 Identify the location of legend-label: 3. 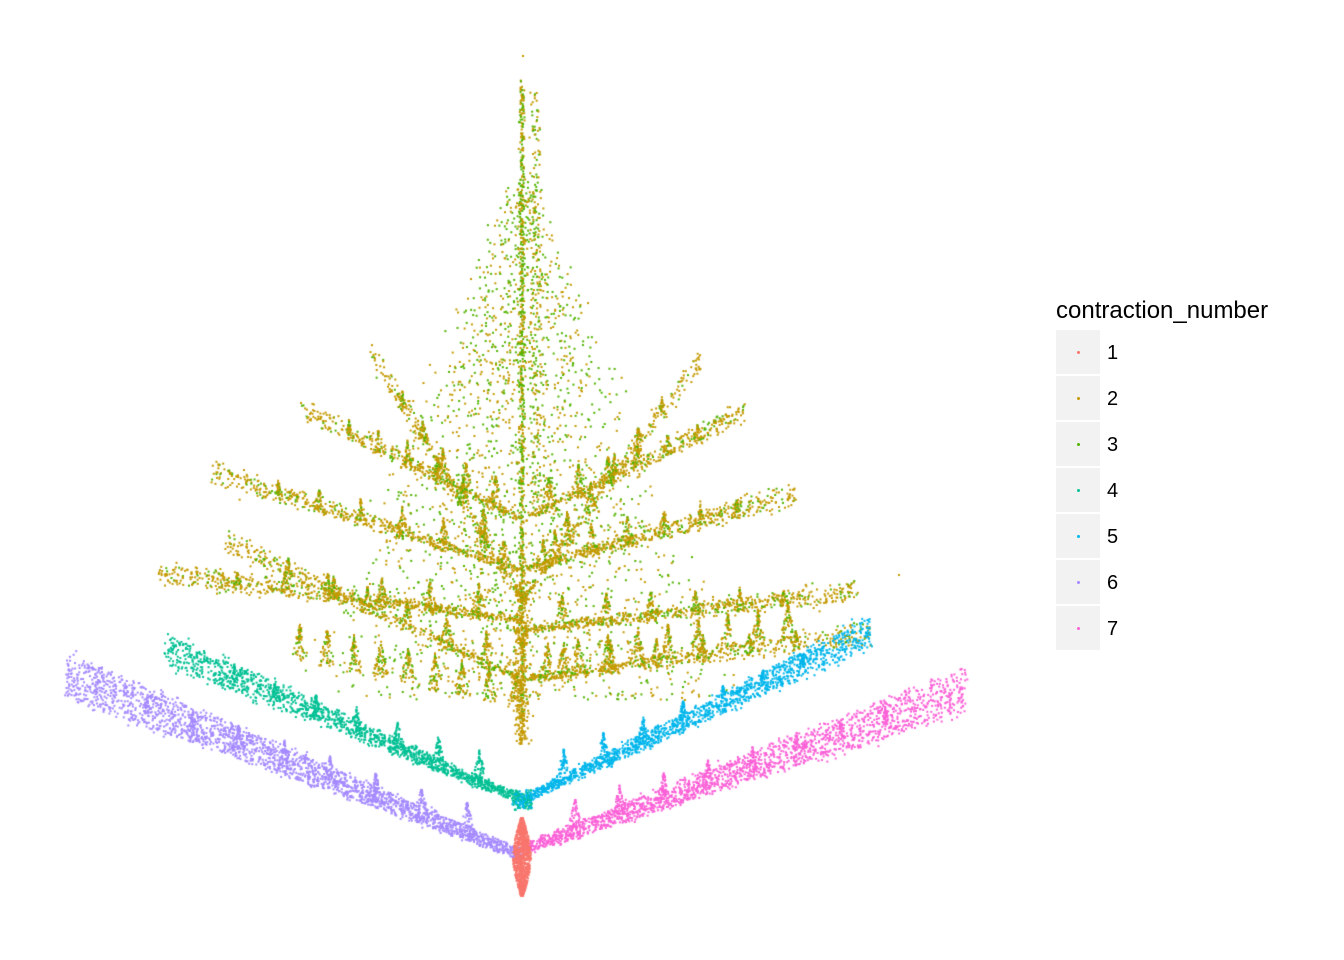
(1113, 444).